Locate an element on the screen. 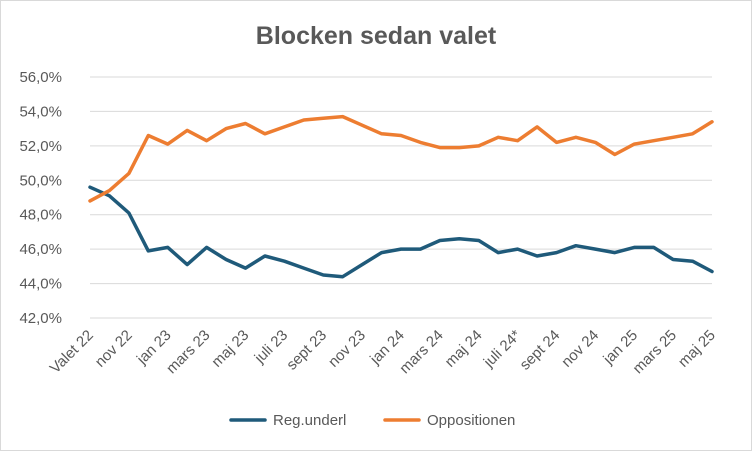 The width and height of the screenshot is (752, 451). x-tick-label: maj 24 is located at coordinates (464, 349).